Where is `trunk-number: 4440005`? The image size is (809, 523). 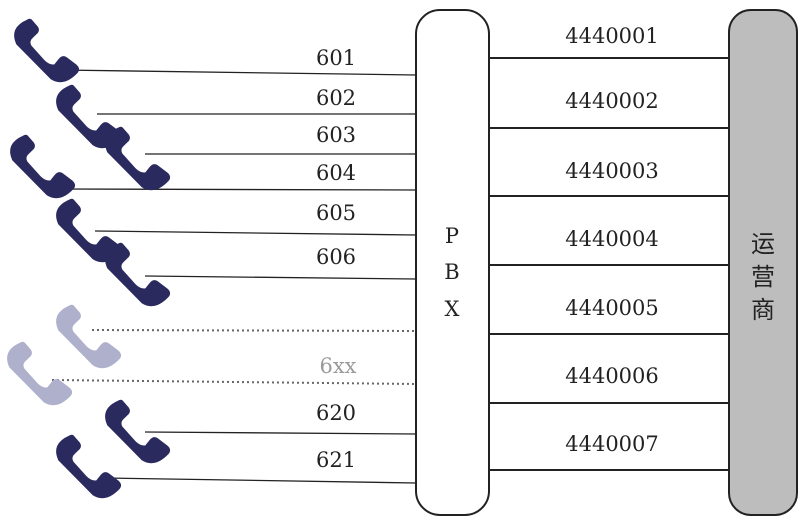
trunk-number: 4440005 is located at coordinates (612, 308).